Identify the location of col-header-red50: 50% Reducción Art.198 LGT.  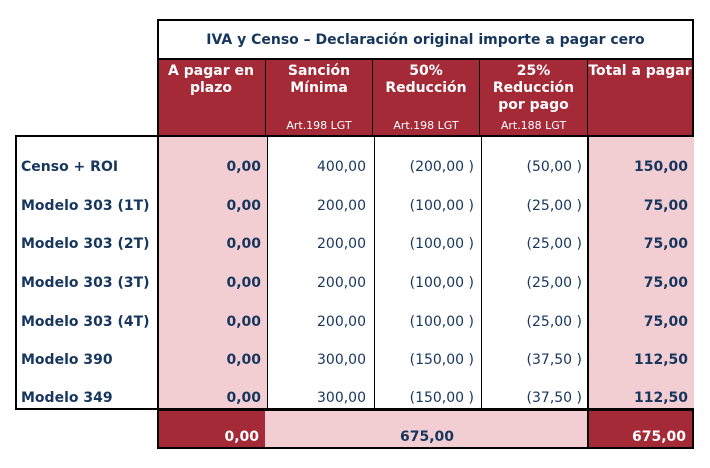
(425, 97).